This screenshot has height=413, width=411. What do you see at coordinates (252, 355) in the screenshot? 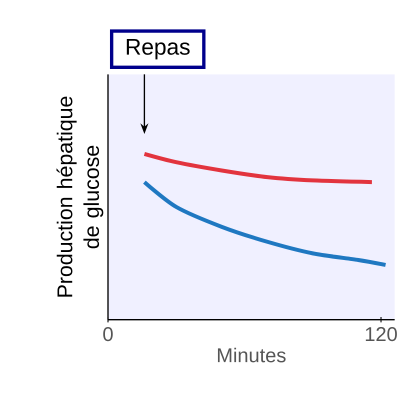
I see `x-axis-title: Minutes` at bounding box center [252, 355].